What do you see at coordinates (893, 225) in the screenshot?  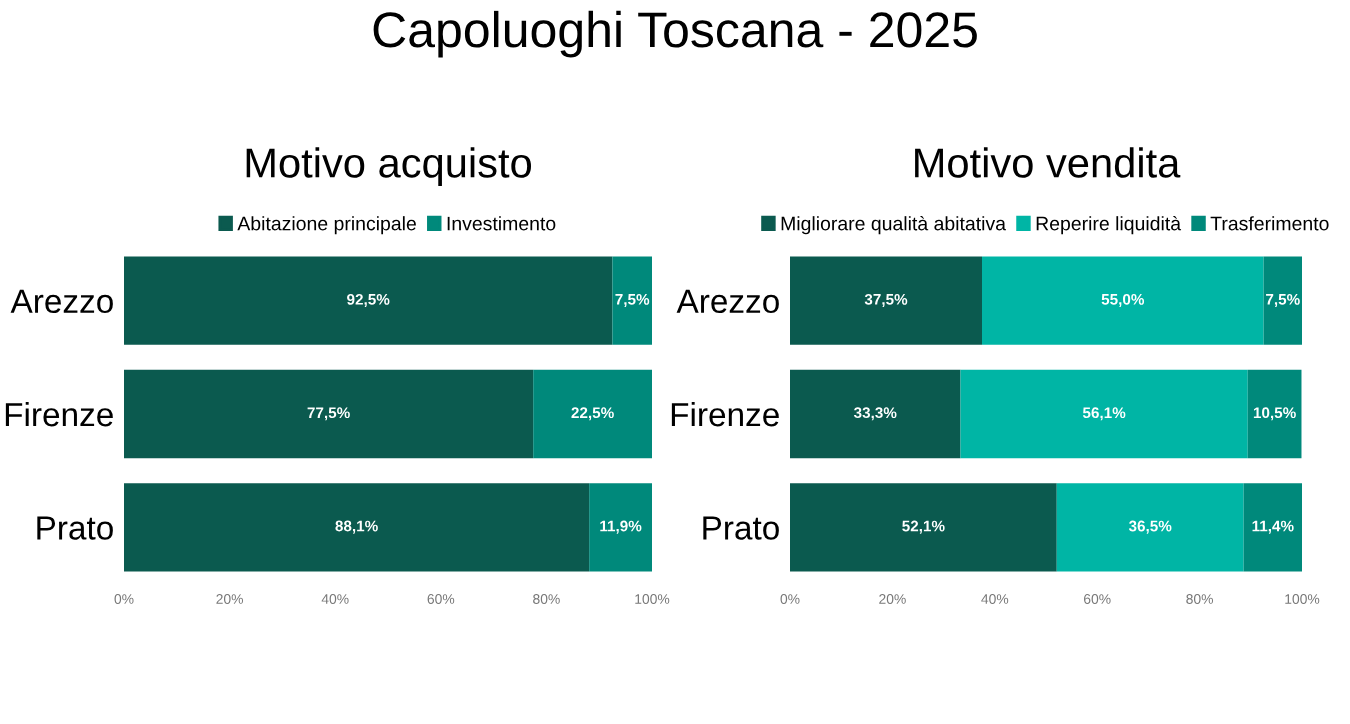 I see `legend-label: Migliorare qualità abitativa` at bounding box center [893, 225].